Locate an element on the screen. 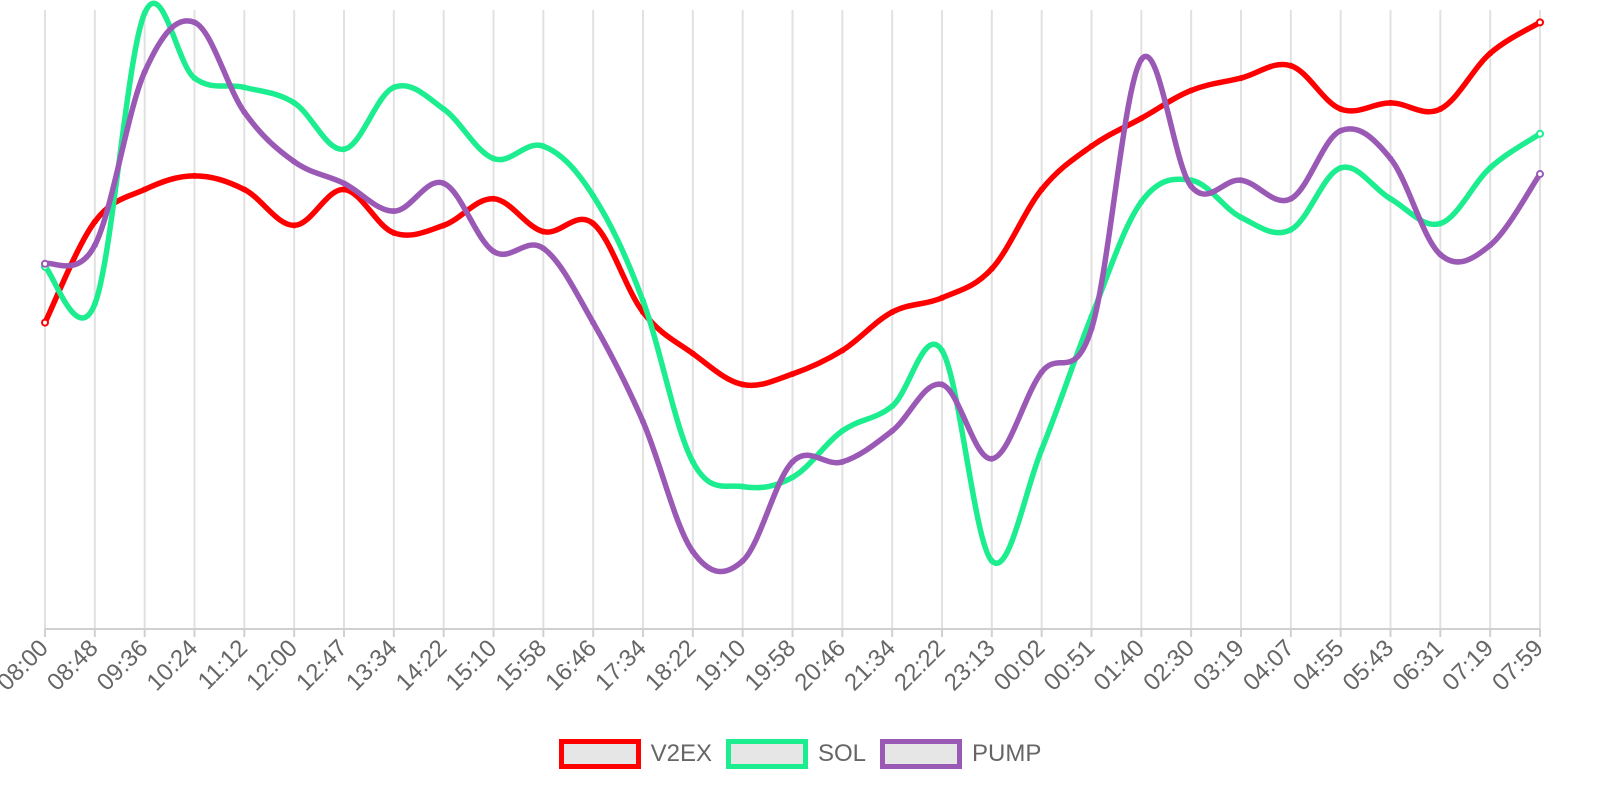  x-tick-label: 02:30 is located at coordinates (1169, 666).